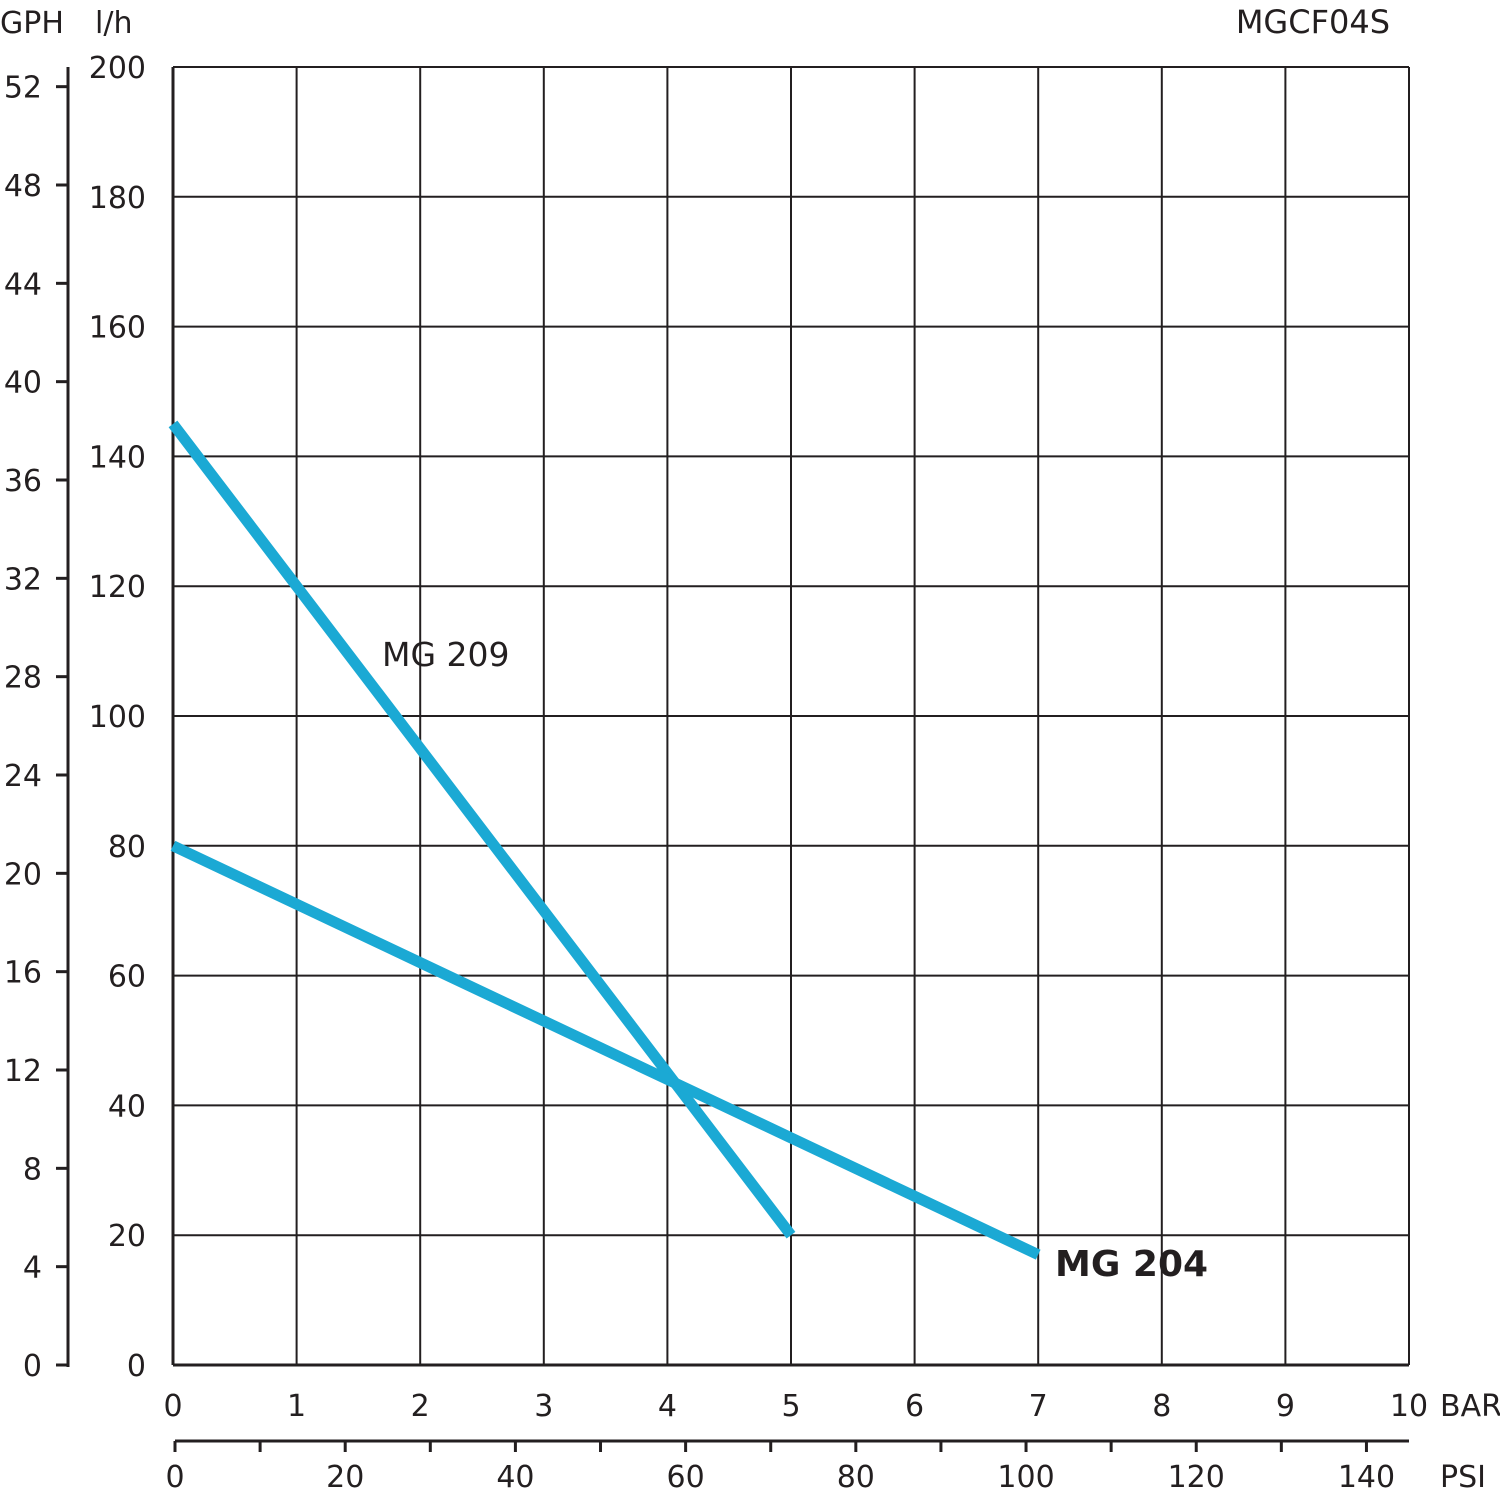 The image size is (1500, 1497). I want to click on lh-axis: 0 20 40 60 80 100 120 140 160 180 200, so click(117, 717).